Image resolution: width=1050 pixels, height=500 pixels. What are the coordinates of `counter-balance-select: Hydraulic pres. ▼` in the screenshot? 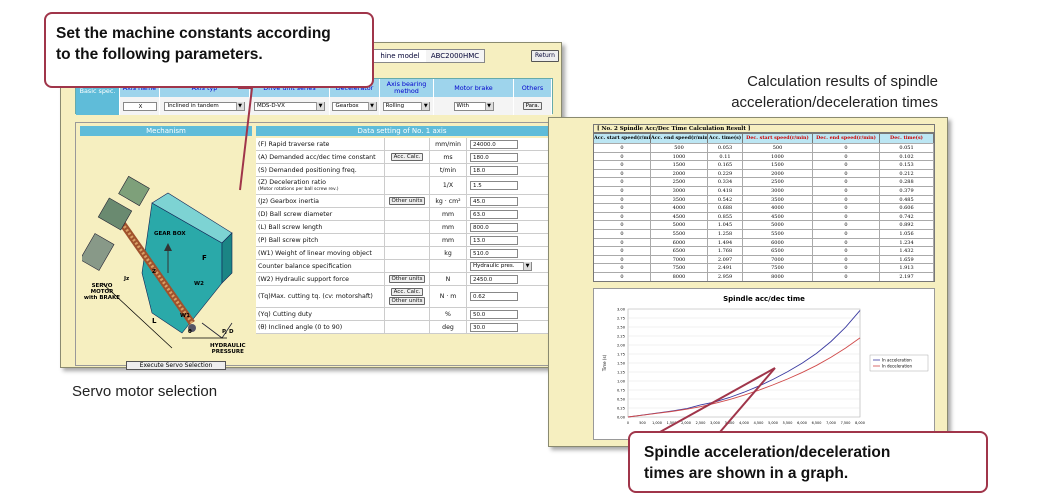 It's located at (501, 266).